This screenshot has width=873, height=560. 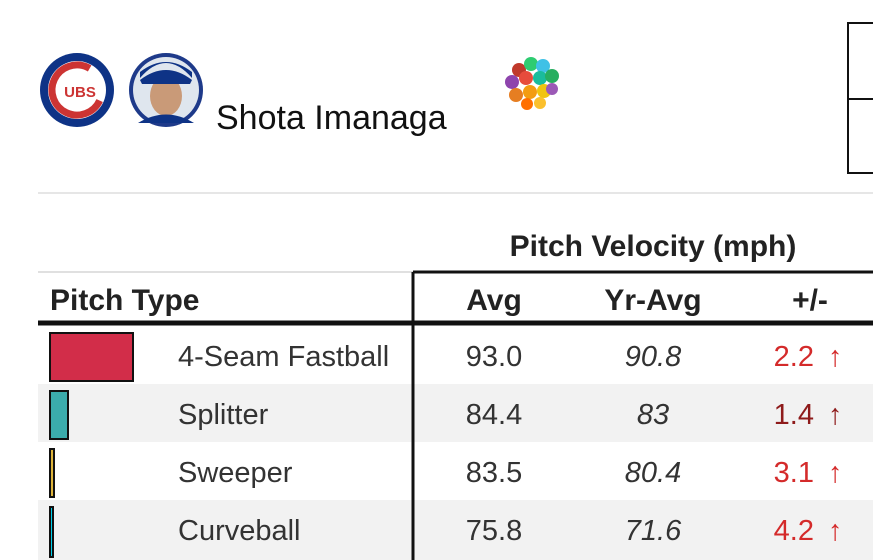 I want to click on column-header: +/-, so click(x=810, y=300).